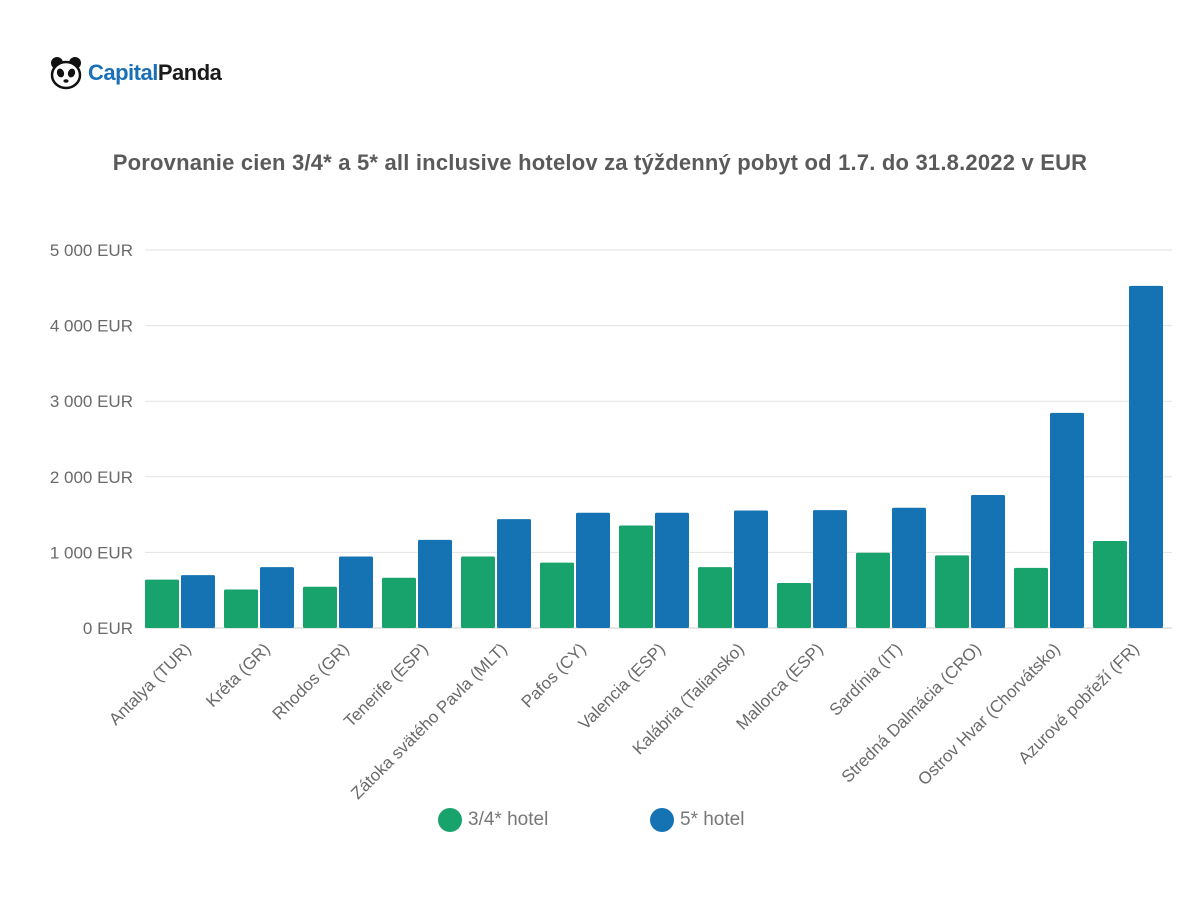 This screenshot has width=1200, height=900. What do you see at coordinates (150, 684) in the screenshot?
I see `x-tick-label: Antalya (TUR)` at bounding box center [150, 684].